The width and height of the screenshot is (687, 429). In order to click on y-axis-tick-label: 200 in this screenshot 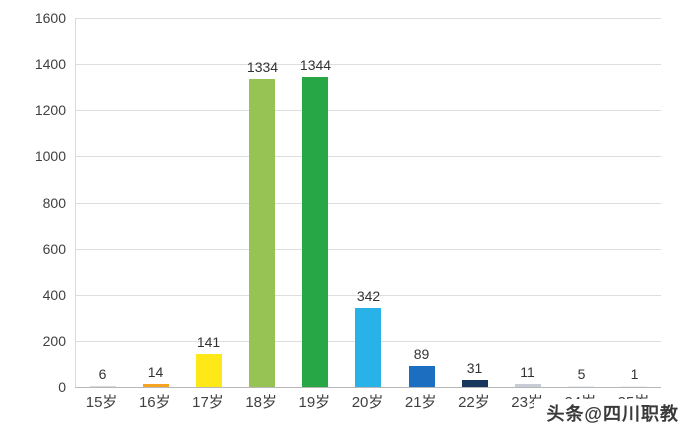, I will do `click(54, 340)`.